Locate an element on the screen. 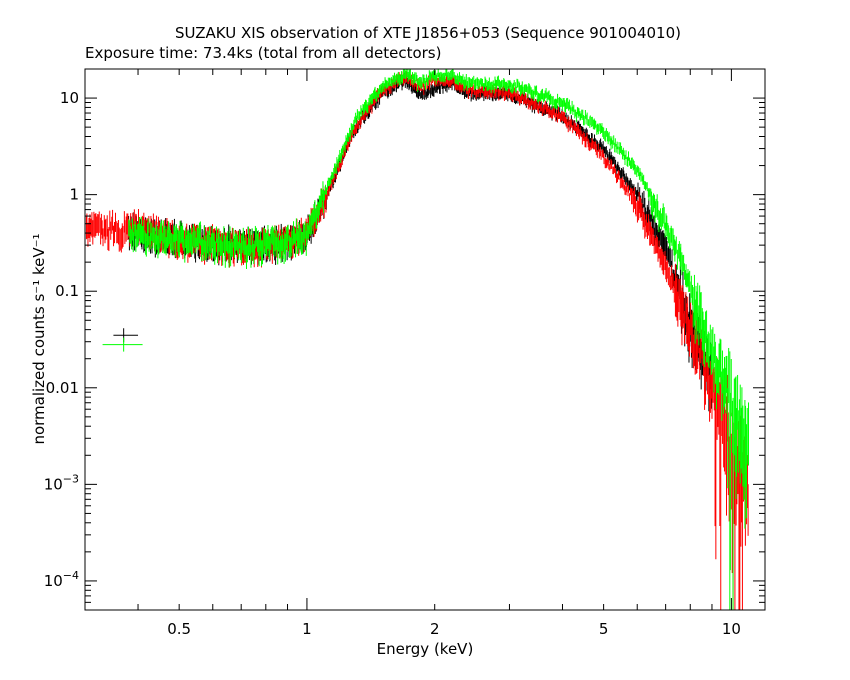 The width and height of the screenshot is (850, 680). y-axis-label: normalized counts s⁻¹ keV⁻¹ is located at coordinates (39, 338).